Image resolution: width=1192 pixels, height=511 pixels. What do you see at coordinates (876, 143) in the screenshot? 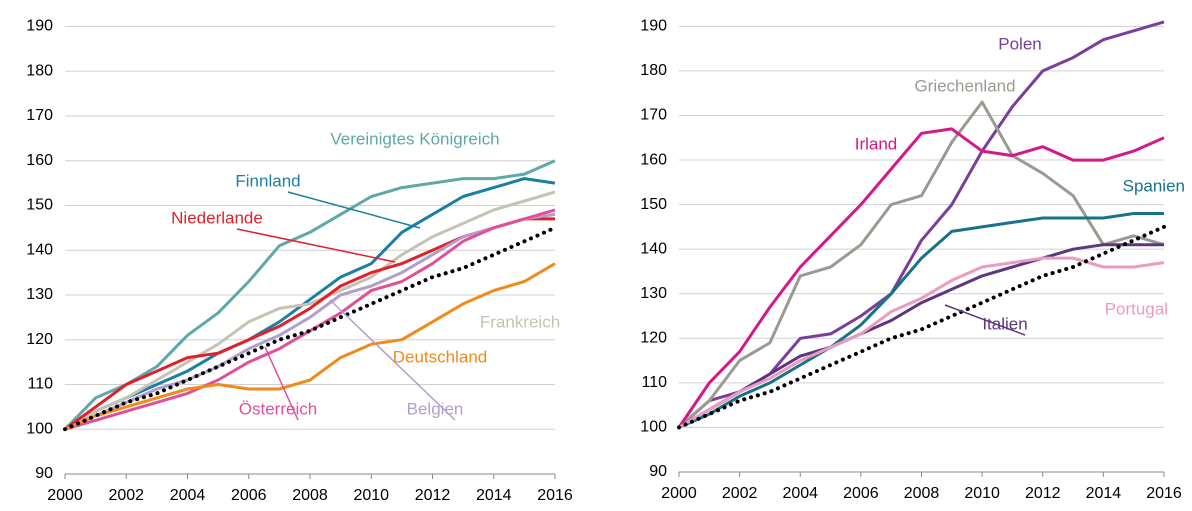
I see `series-label: Irland` at bounding box center [876, 143].